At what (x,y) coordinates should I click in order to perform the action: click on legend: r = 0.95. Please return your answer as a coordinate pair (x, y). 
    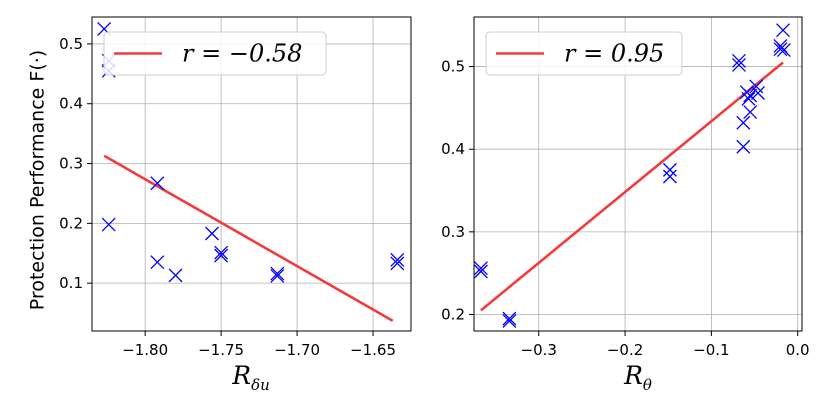
    Looking at the image, I should click on (584, 53).